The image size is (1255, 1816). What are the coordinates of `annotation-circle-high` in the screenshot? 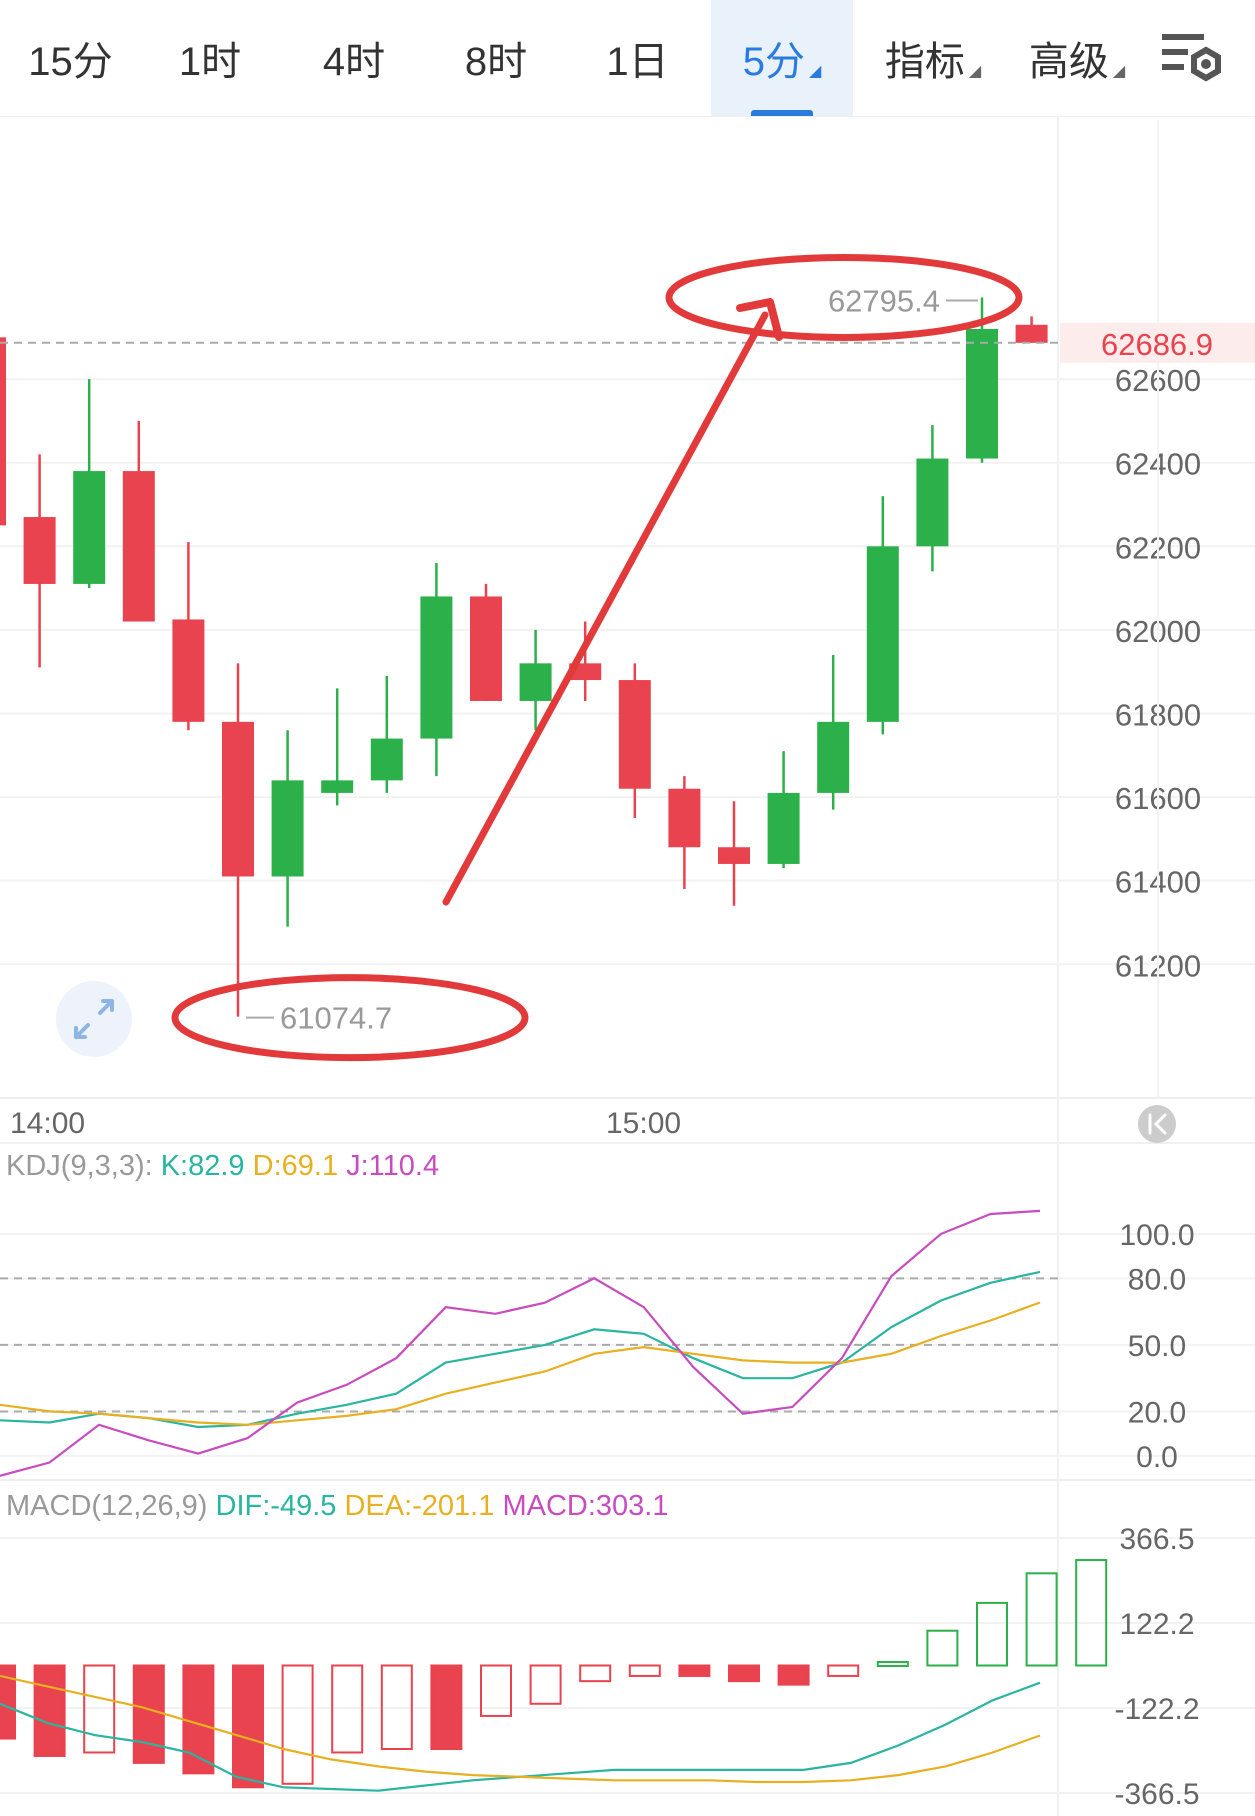 It's located at (844, 297).